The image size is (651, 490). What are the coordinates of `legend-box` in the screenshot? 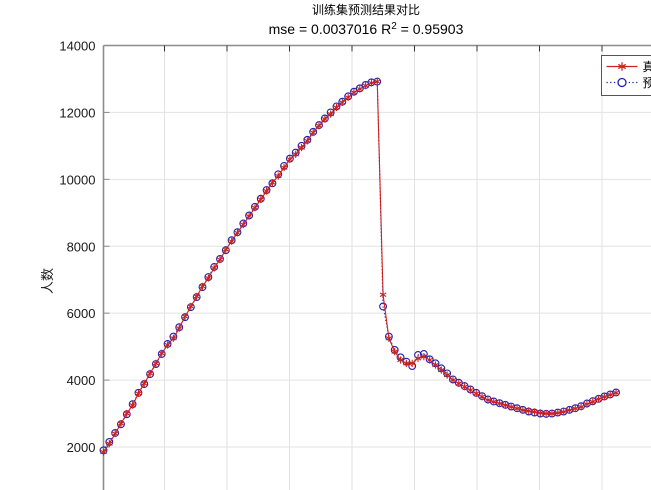 It's located at (626, 75).